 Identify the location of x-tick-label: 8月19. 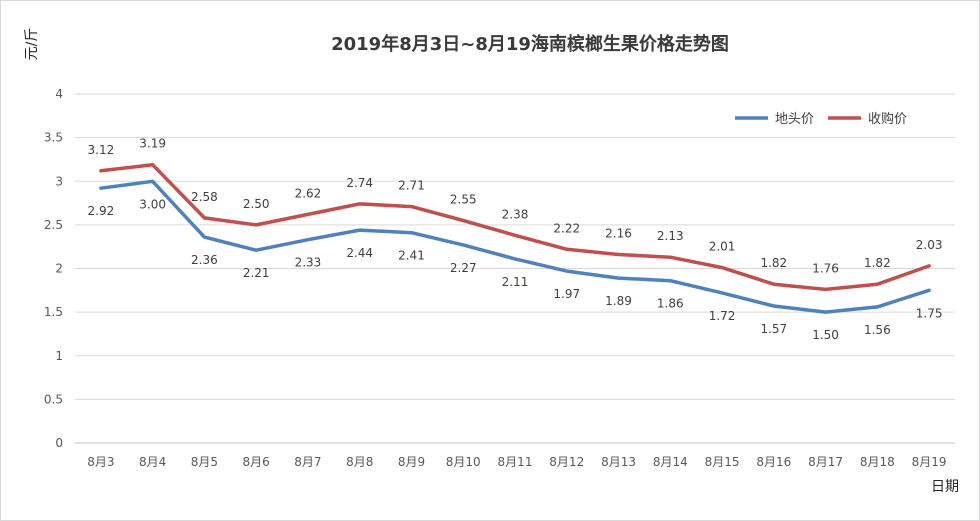
(929, 462).